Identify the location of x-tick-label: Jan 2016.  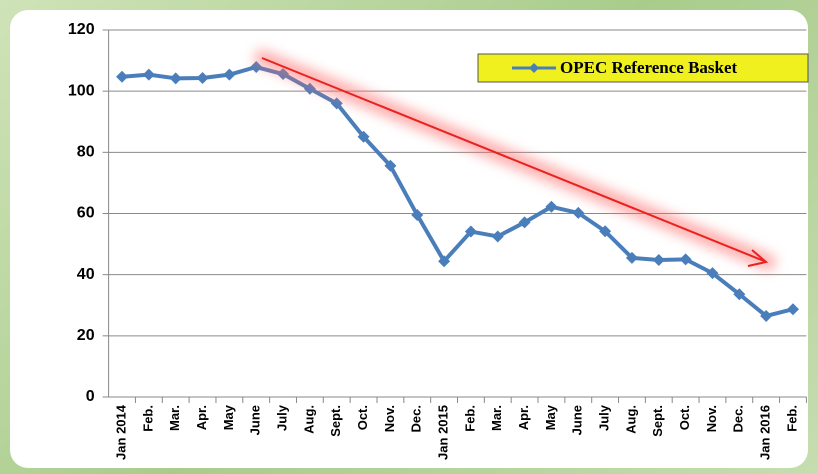
(765, 432).